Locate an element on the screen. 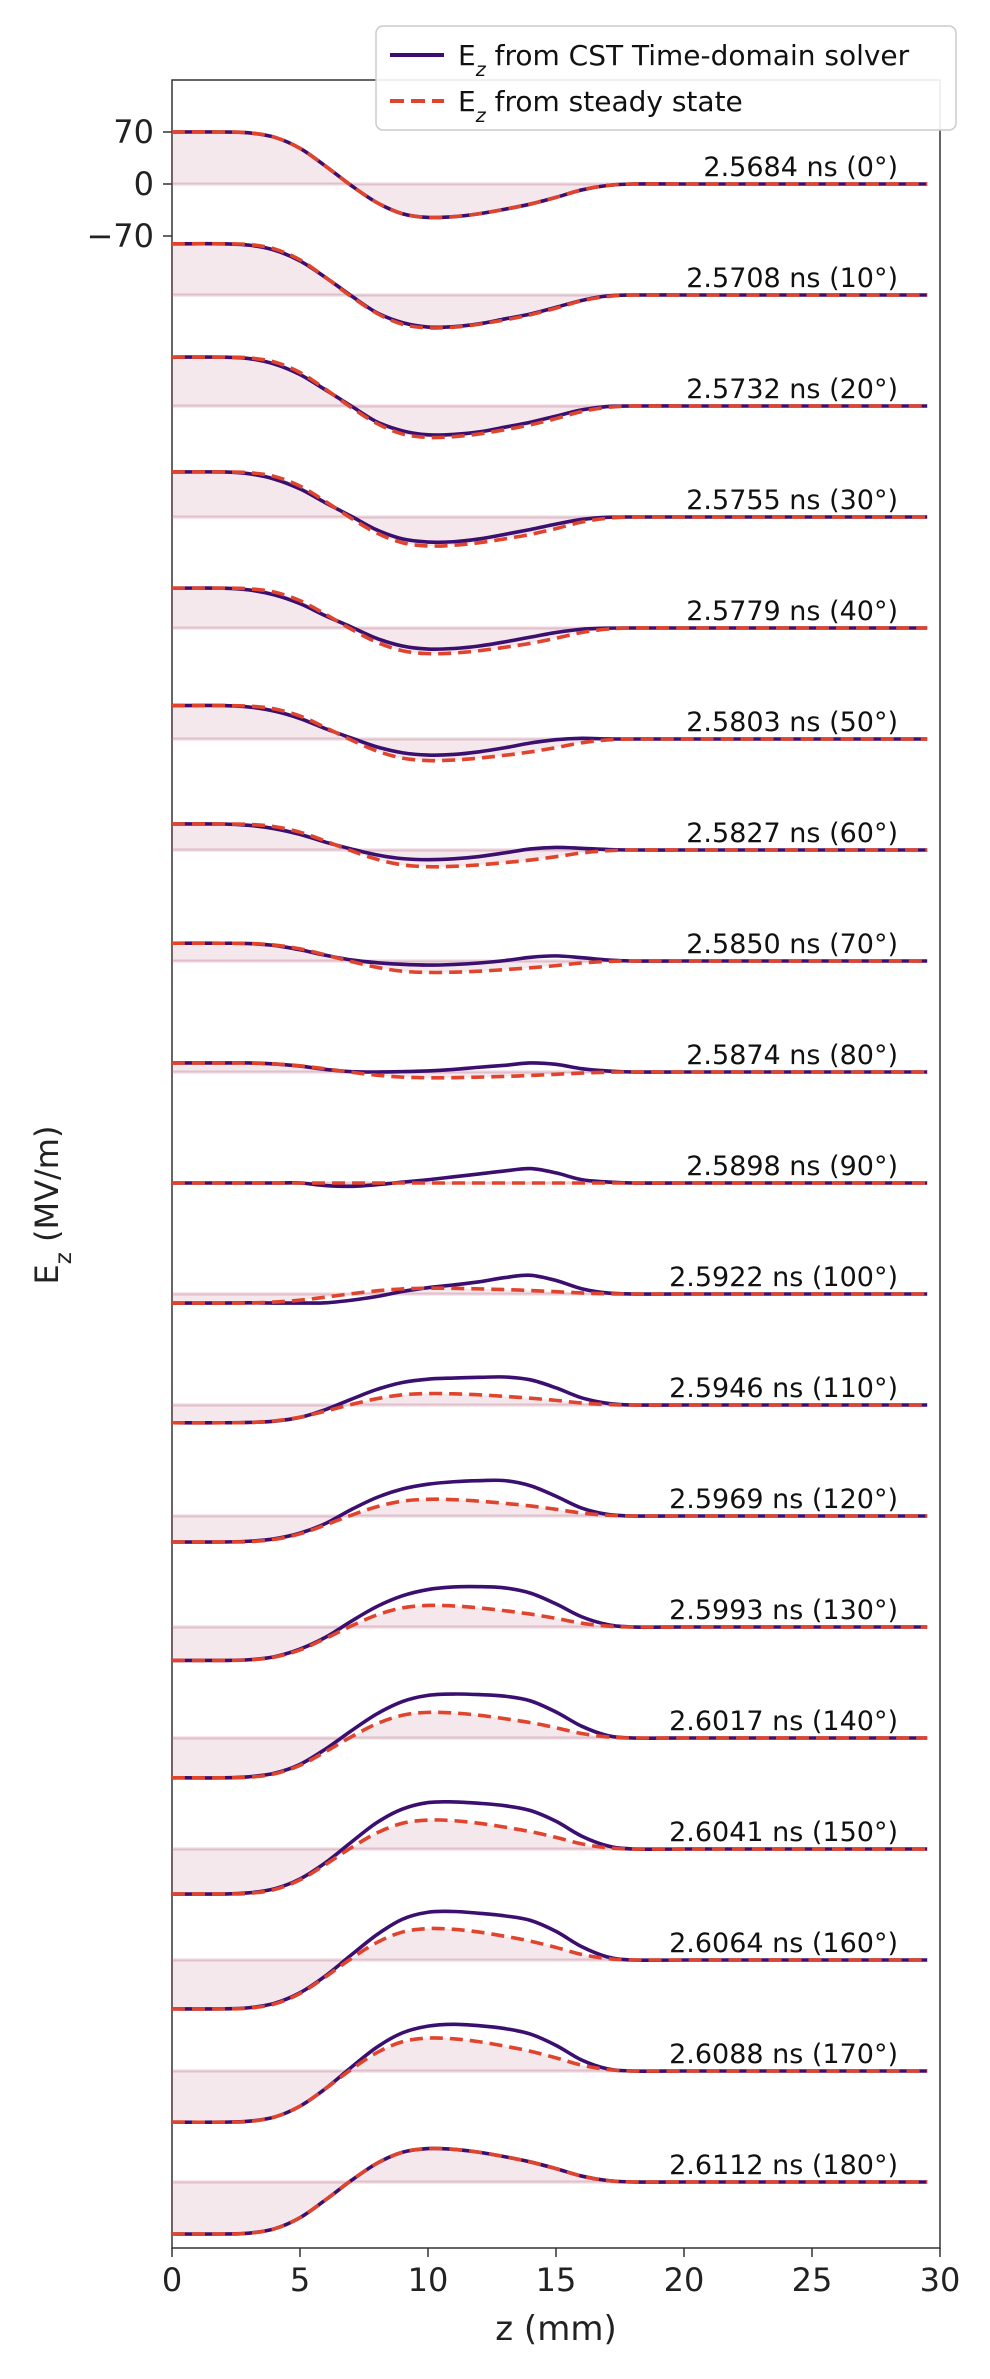  trace-label-16: 2.6064 ns (160°) is located at coordinates (783, 1943).